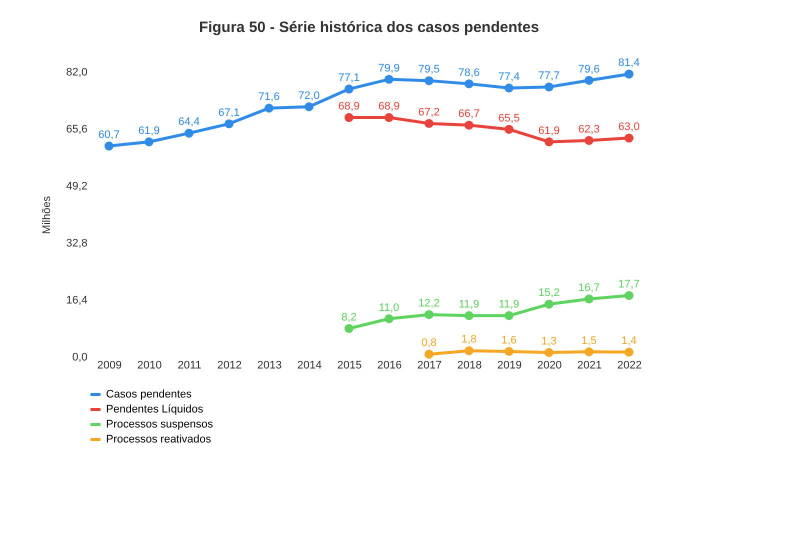 The image size is (791, 543). What do you see at coordinates (77, 130) in the screenshot?
I see `y-tick-label: 65,6` at bounding box center [77, 130].